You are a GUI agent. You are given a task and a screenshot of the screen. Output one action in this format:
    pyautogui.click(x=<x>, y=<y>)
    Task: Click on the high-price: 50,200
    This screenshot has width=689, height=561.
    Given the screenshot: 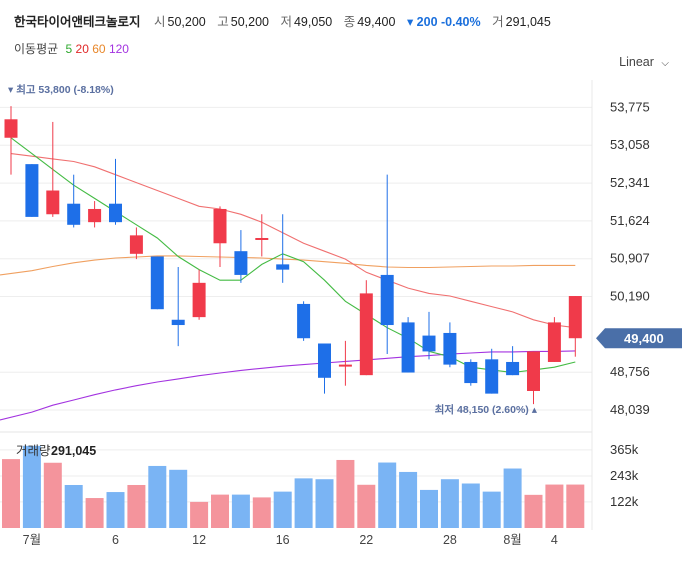 What is the action you would take?
    pyautogui.click(x=249, y=22)
    